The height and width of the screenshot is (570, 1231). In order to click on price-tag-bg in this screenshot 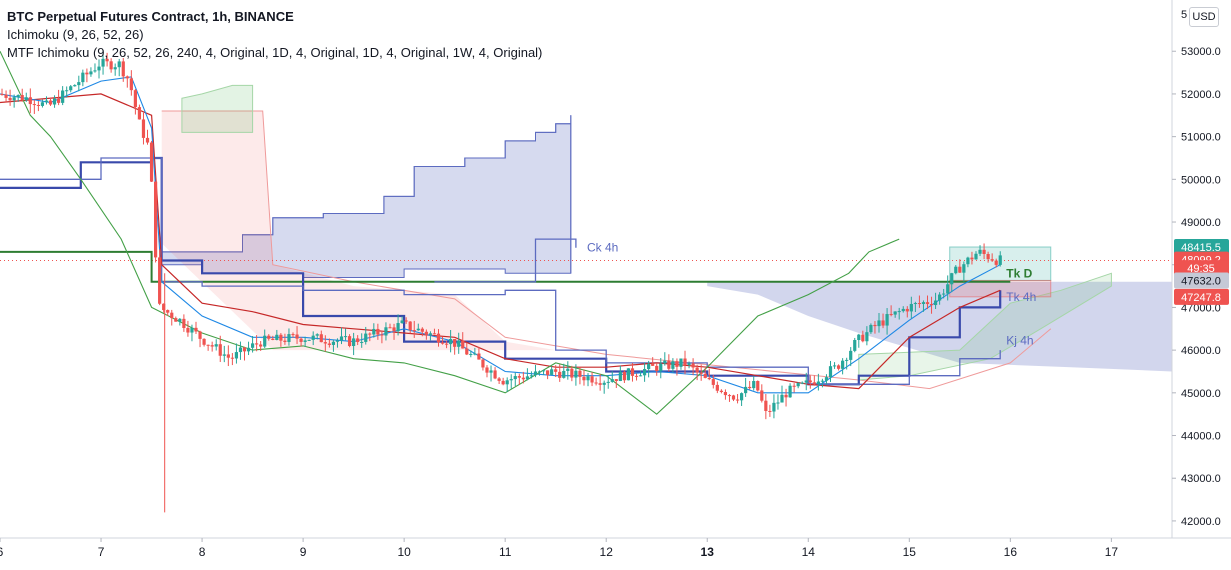, I will do `click(1201, 280)`.